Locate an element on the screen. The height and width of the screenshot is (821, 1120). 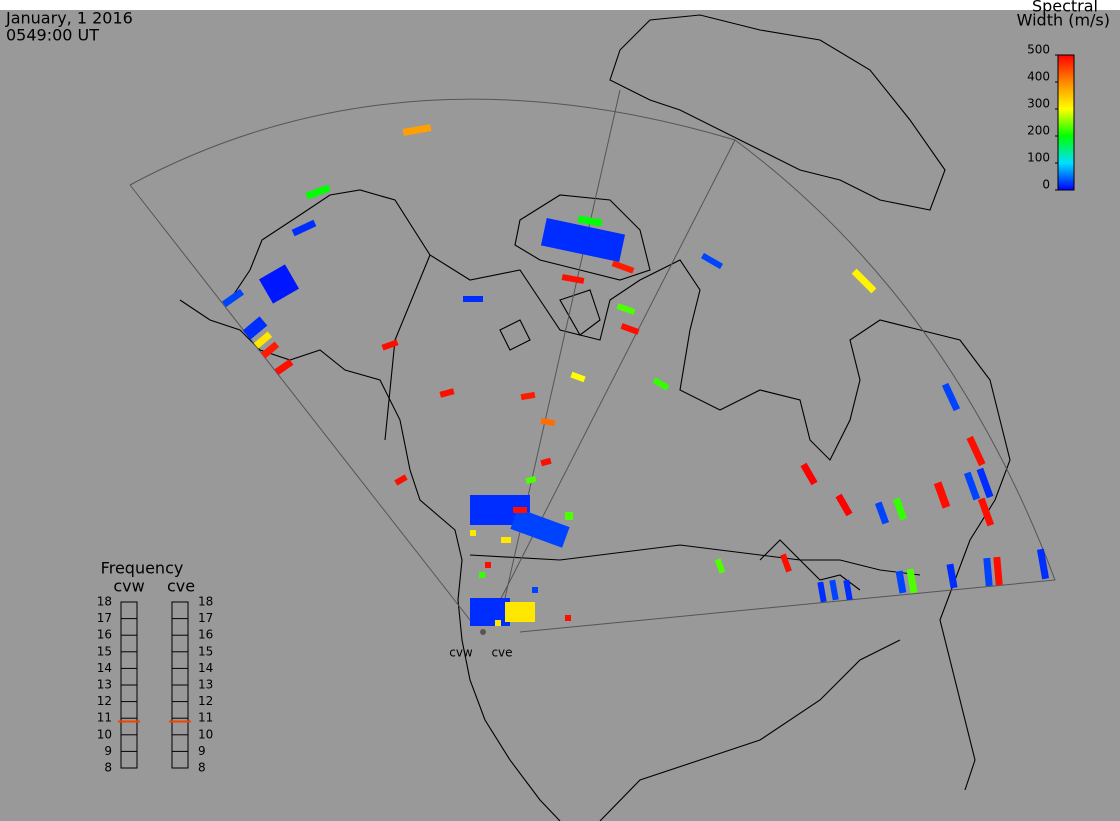
radar-name: cvw is located at coordinates (128, 586).